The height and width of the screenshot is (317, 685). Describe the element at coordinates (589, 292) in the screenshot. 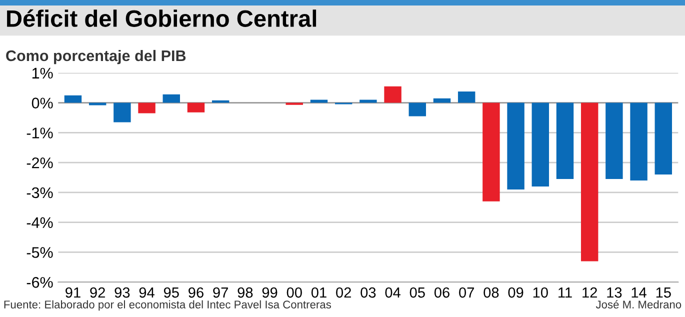

I see `x-tick-label: 12` at that location.